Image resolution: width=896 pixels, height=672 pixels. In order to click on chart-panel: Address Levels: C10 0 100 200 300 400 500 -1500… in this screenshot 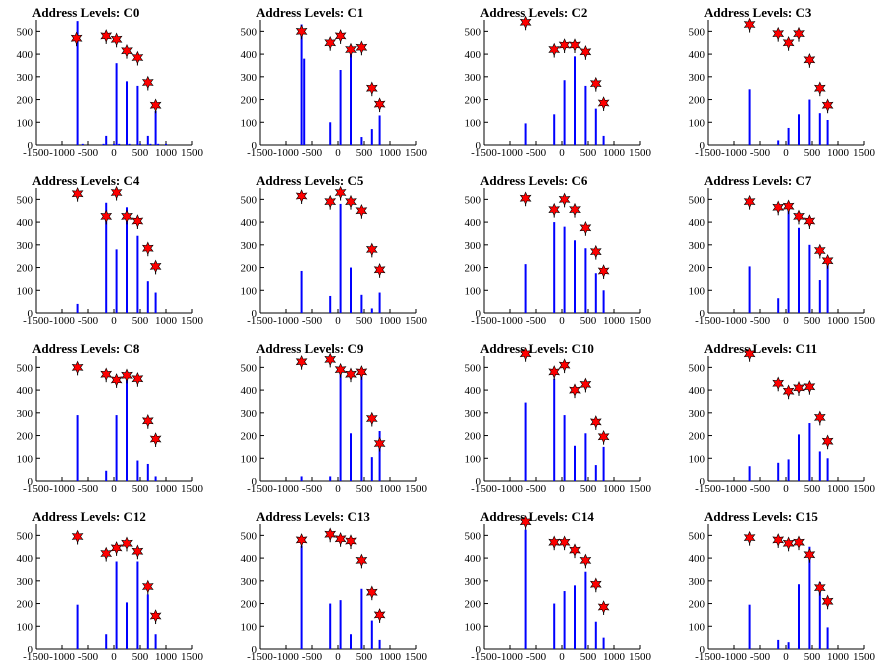, I will do `click(564, 420)`.